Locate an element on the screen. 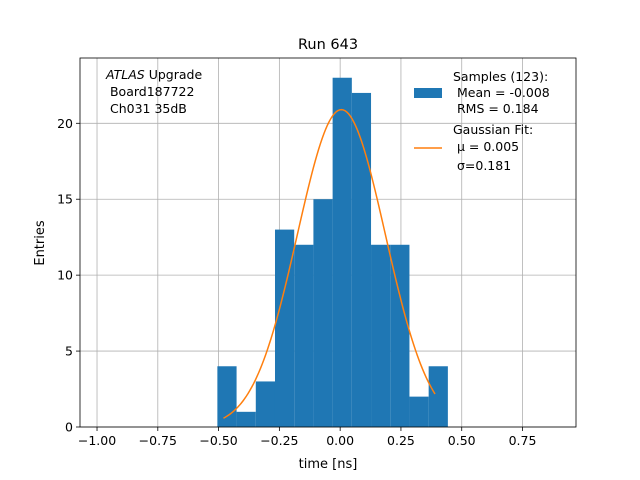  annotation-line-1: ATLAS Upgrade is located at coordinates (153, 74).